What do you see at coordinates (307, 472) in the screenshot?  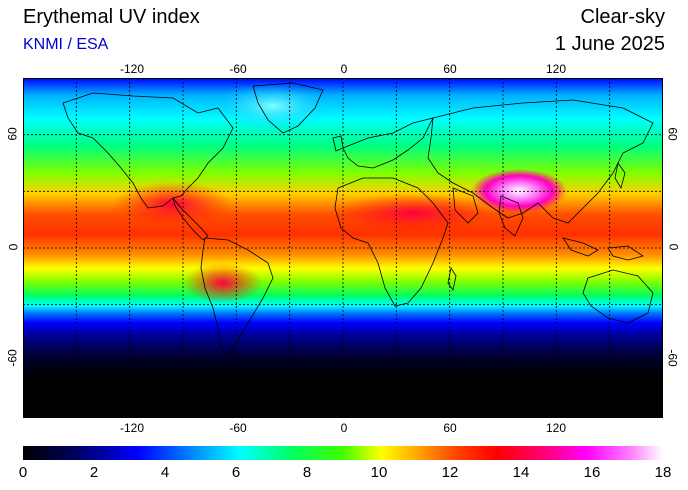 I see `colorbar-label-8: 8` at bounding box center [307, 472].